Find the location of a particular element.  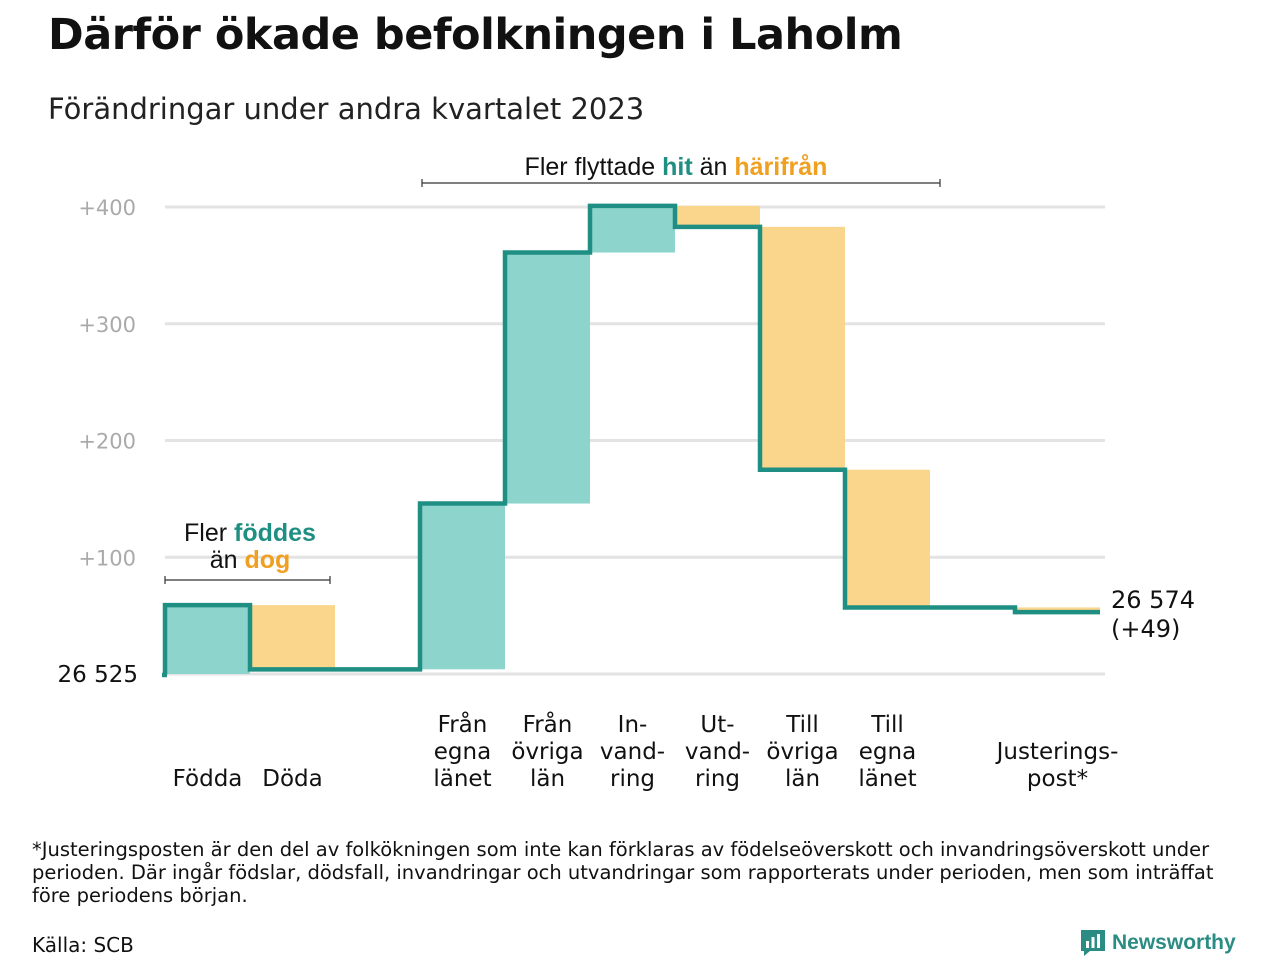

y-tick-label: +400 is located at coordinates (107, 208).